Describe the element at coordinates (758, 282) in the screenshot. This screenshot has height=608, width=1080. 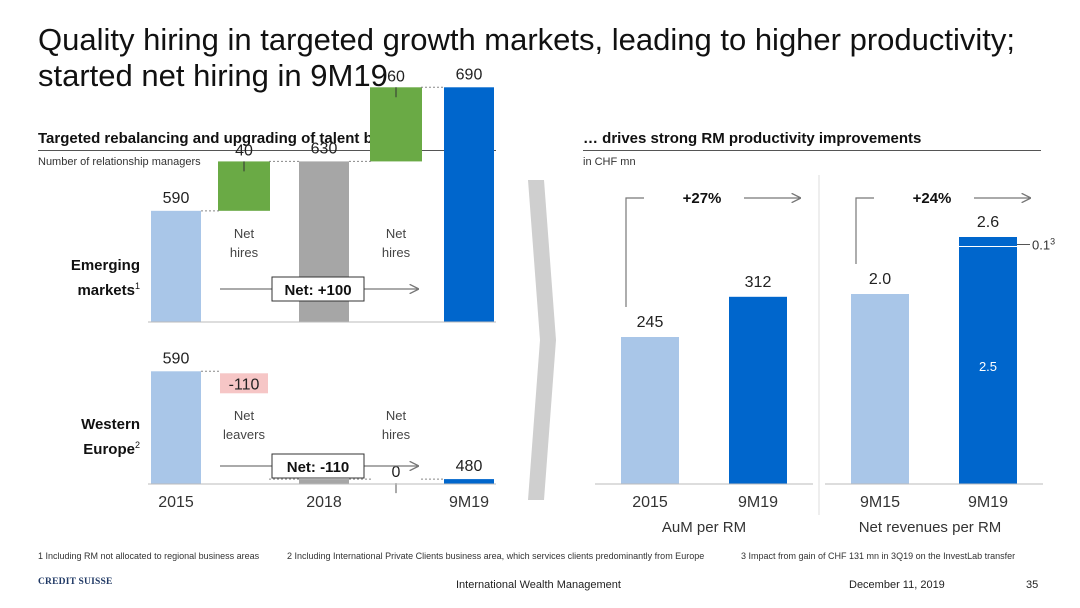
I see `bar-value-label: 312` at that location.